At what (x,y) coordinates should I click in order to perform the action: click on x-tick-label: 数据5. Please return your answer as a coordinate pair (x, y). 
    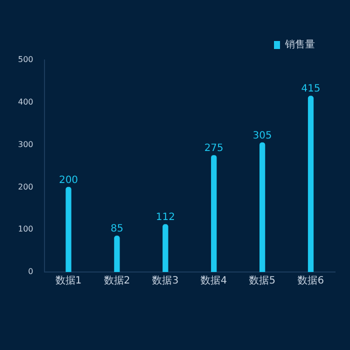
    Looking at the image, I should click on (262, 280).